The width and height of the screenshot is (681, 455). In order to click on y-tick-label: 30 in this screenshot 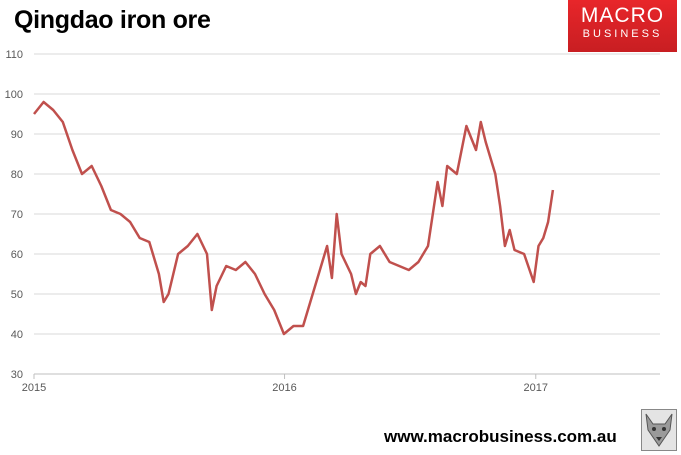, I will do `click(17, 375)`.